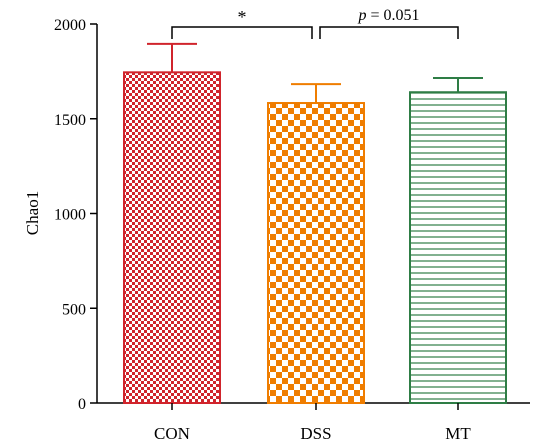  Describe the element at coordinates (172, 433) in the screenshot. I see `x-tick-label-con: CON` at that location.